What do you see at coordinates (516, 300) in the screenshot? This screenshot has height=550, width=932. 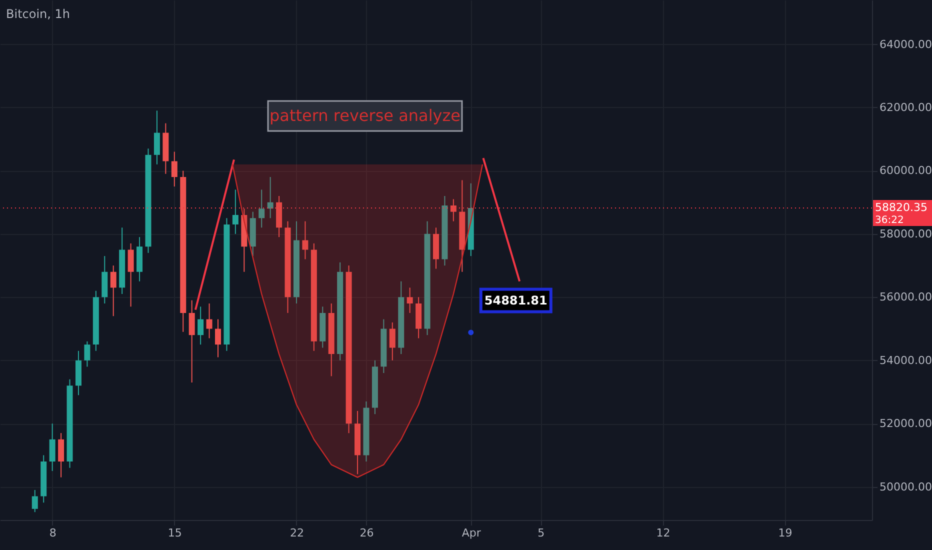 I see `annotation: 54881.81` at bounding box center [516, 300].